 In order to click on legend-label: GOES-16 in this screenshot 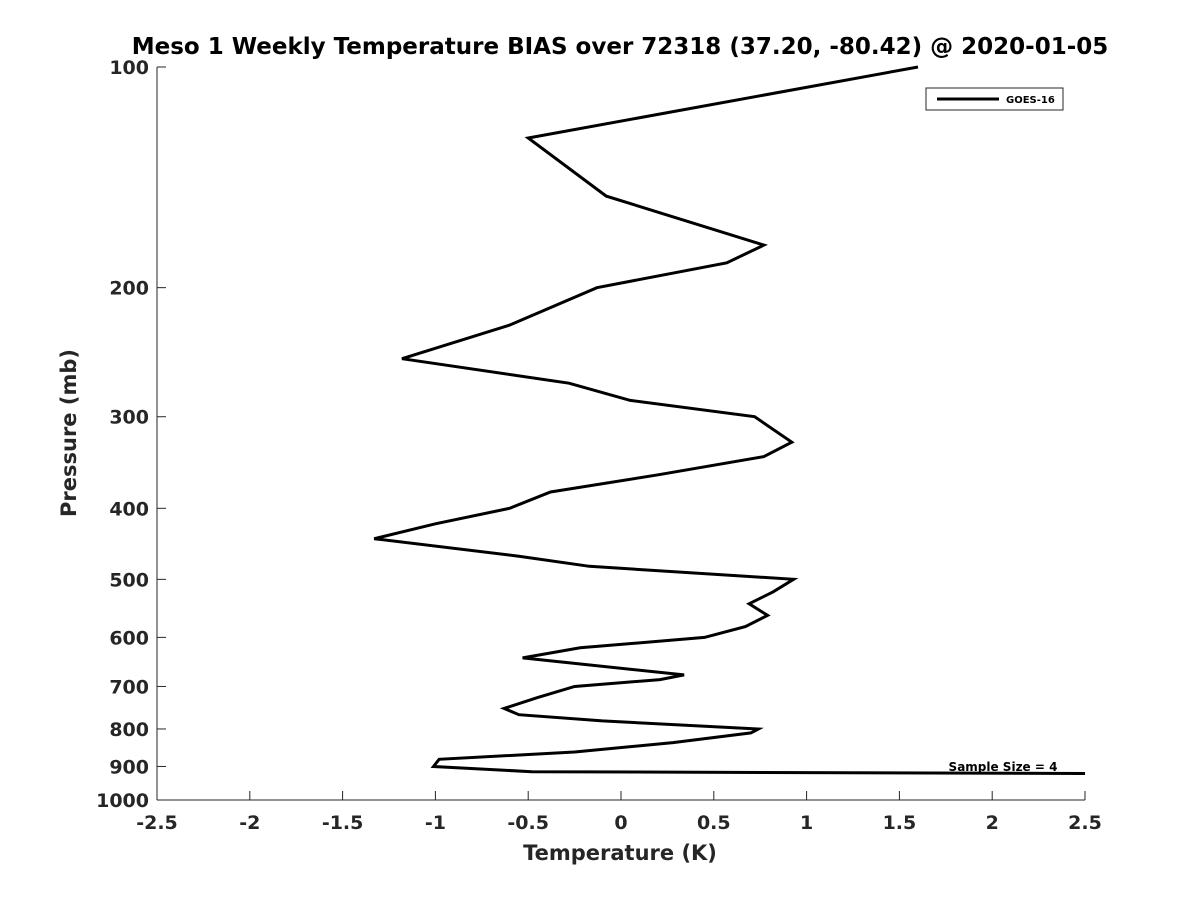, I will do `click(1030, 100)`.